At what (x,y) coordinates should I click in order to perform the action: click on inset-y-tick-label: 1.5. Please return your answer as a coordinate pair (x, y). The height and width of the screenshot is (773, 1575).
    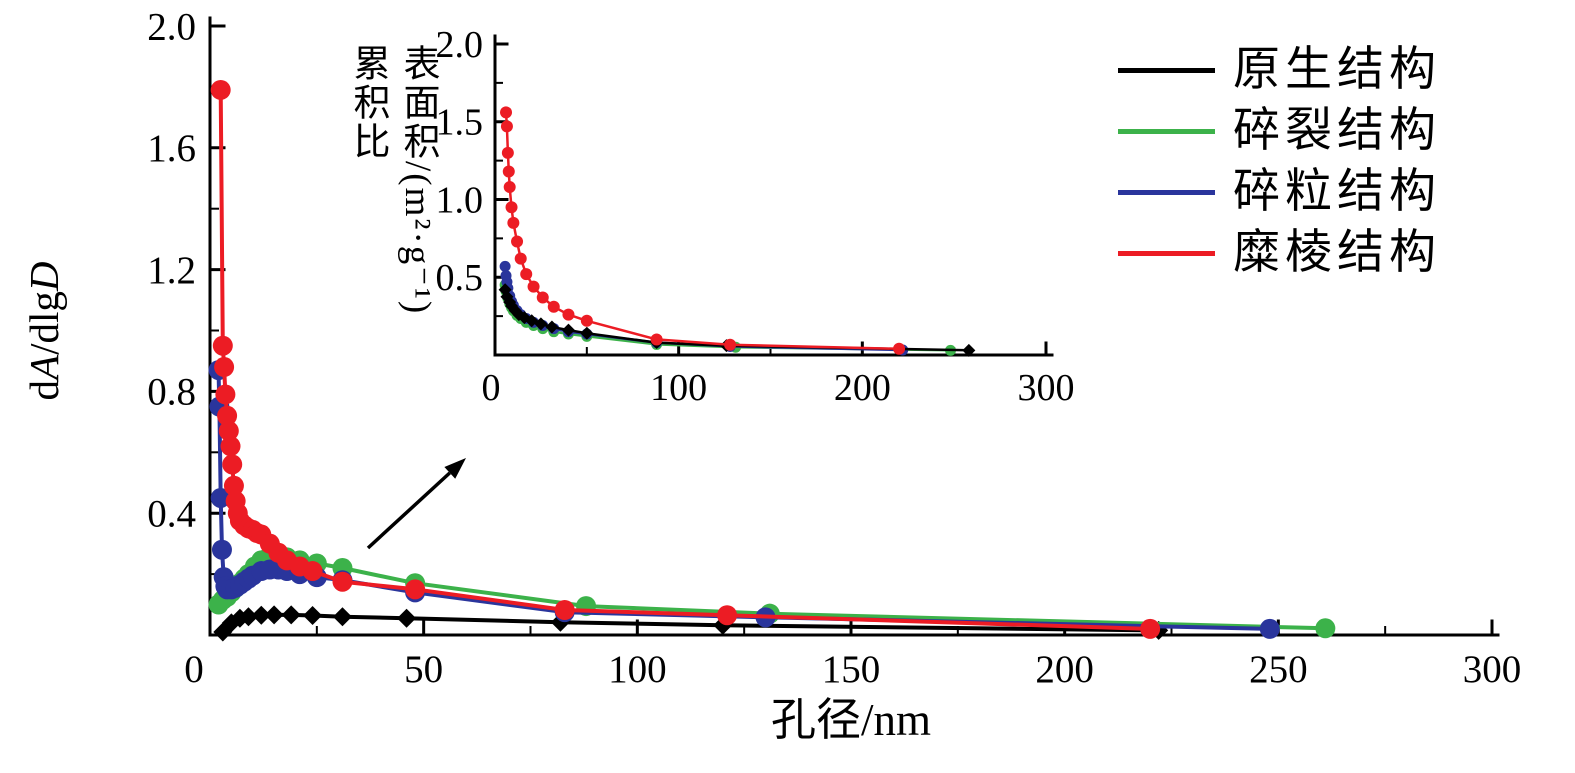
    Looking at the image, I should click on (460, 123).